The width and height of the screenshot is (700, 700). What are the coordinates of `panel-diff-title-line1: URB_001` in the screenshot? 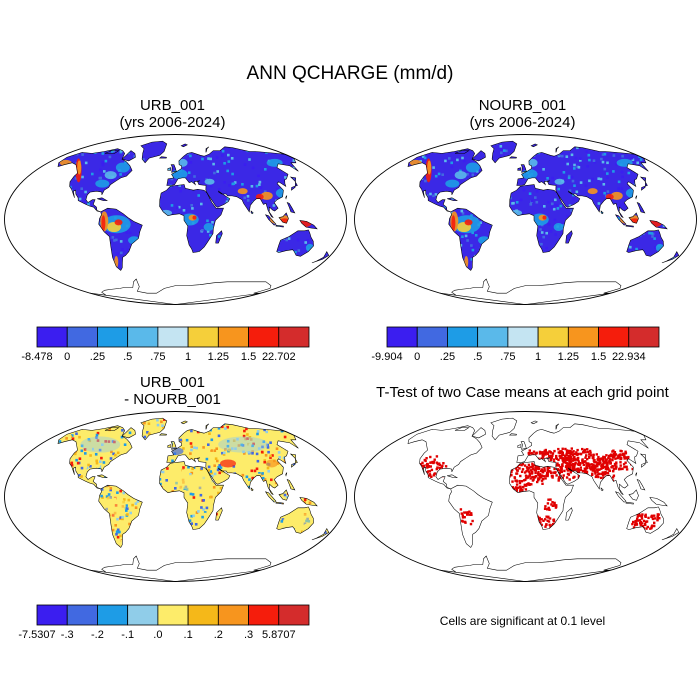 It's located at (172, 382).